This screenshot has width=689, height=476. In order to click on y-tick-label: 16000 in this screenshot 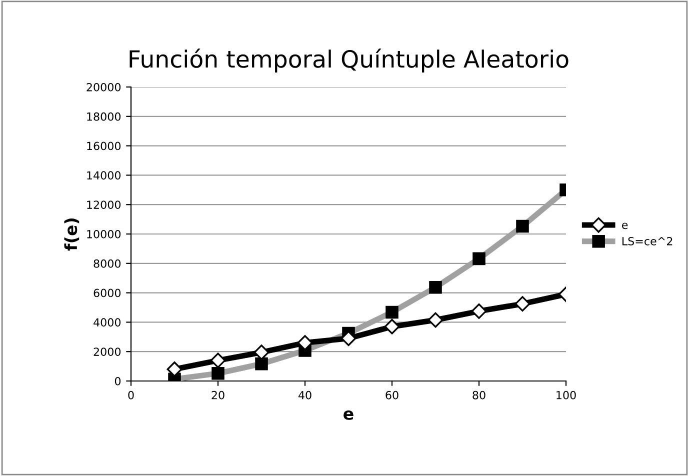, I will do `click(104, 146)`.